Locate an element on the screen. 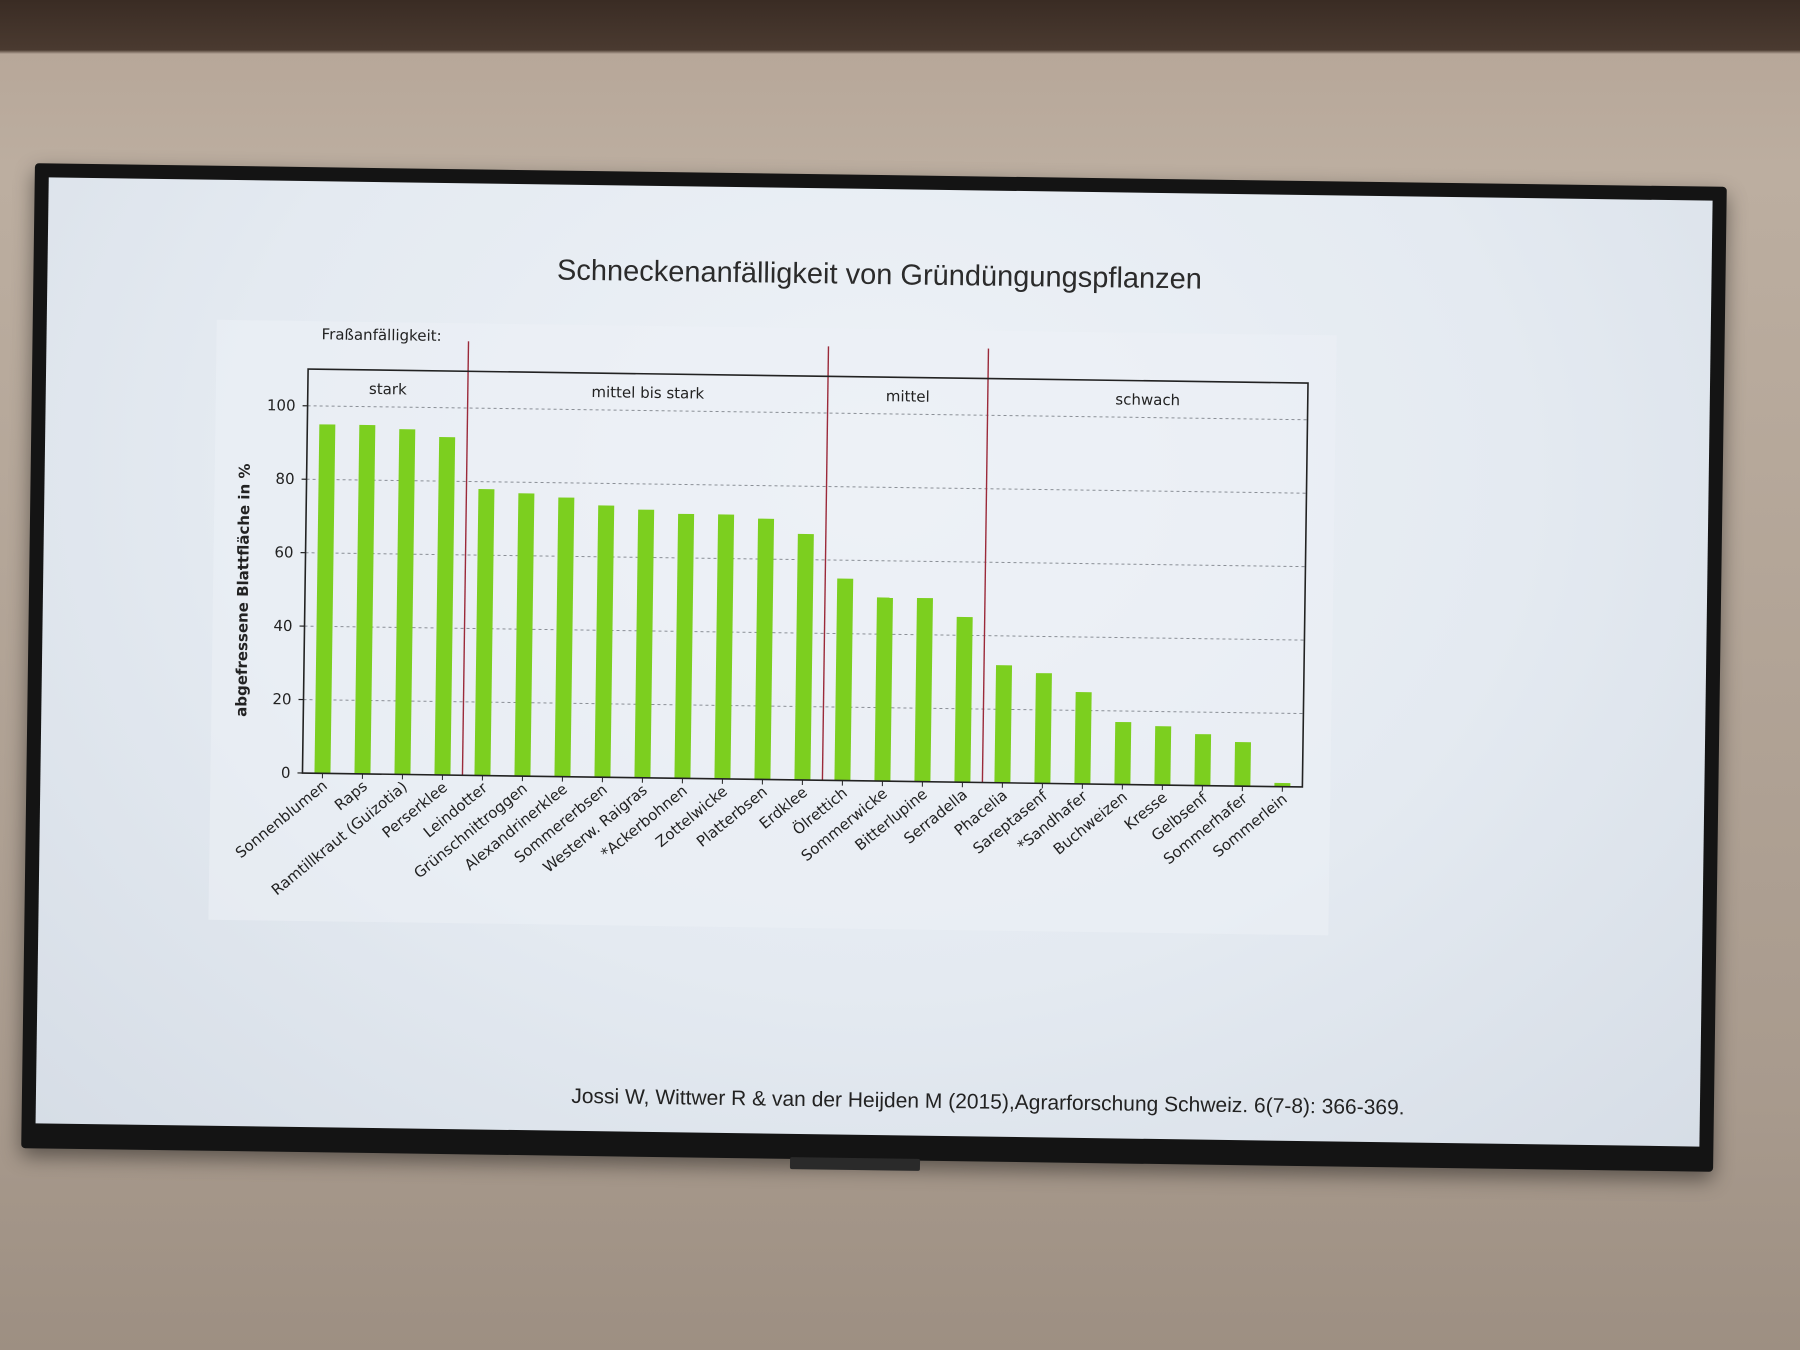 This screenshot has width=1800, height=1350. y-tick-label: 60 is located at coordinates (283, 552).